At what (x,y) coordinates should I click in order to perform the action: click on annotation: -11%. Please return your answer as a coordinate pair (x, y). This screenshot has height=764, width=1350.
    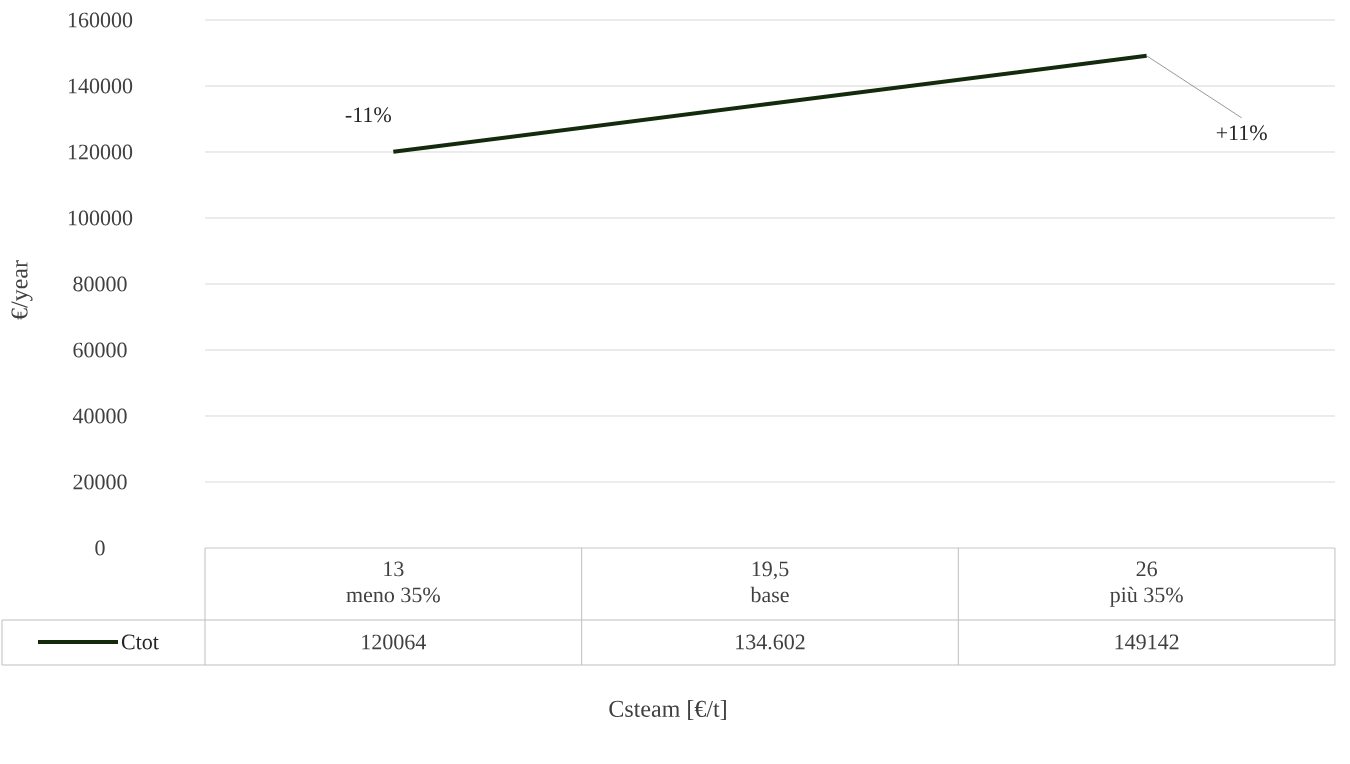
    Looking at the image, I should click on (368, 115).